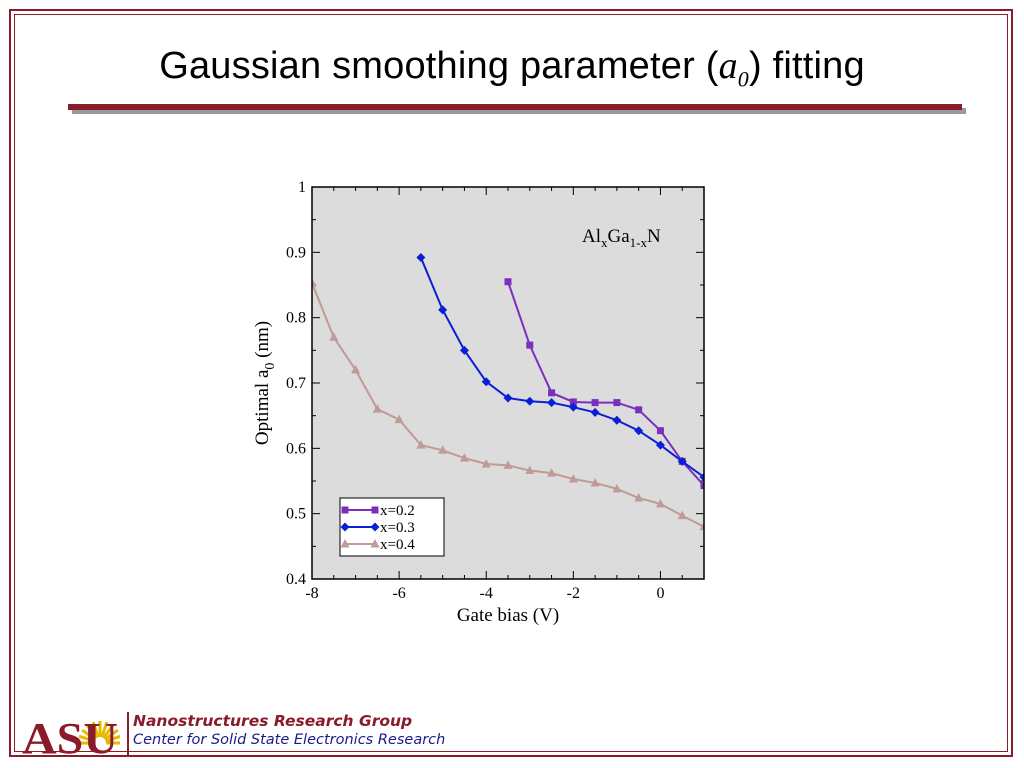 This screenshot has height=768, width=1024. Describe the element at coordinates (743, 79) in the screenshot. I see `title-symbol-sub: 0` at that location.